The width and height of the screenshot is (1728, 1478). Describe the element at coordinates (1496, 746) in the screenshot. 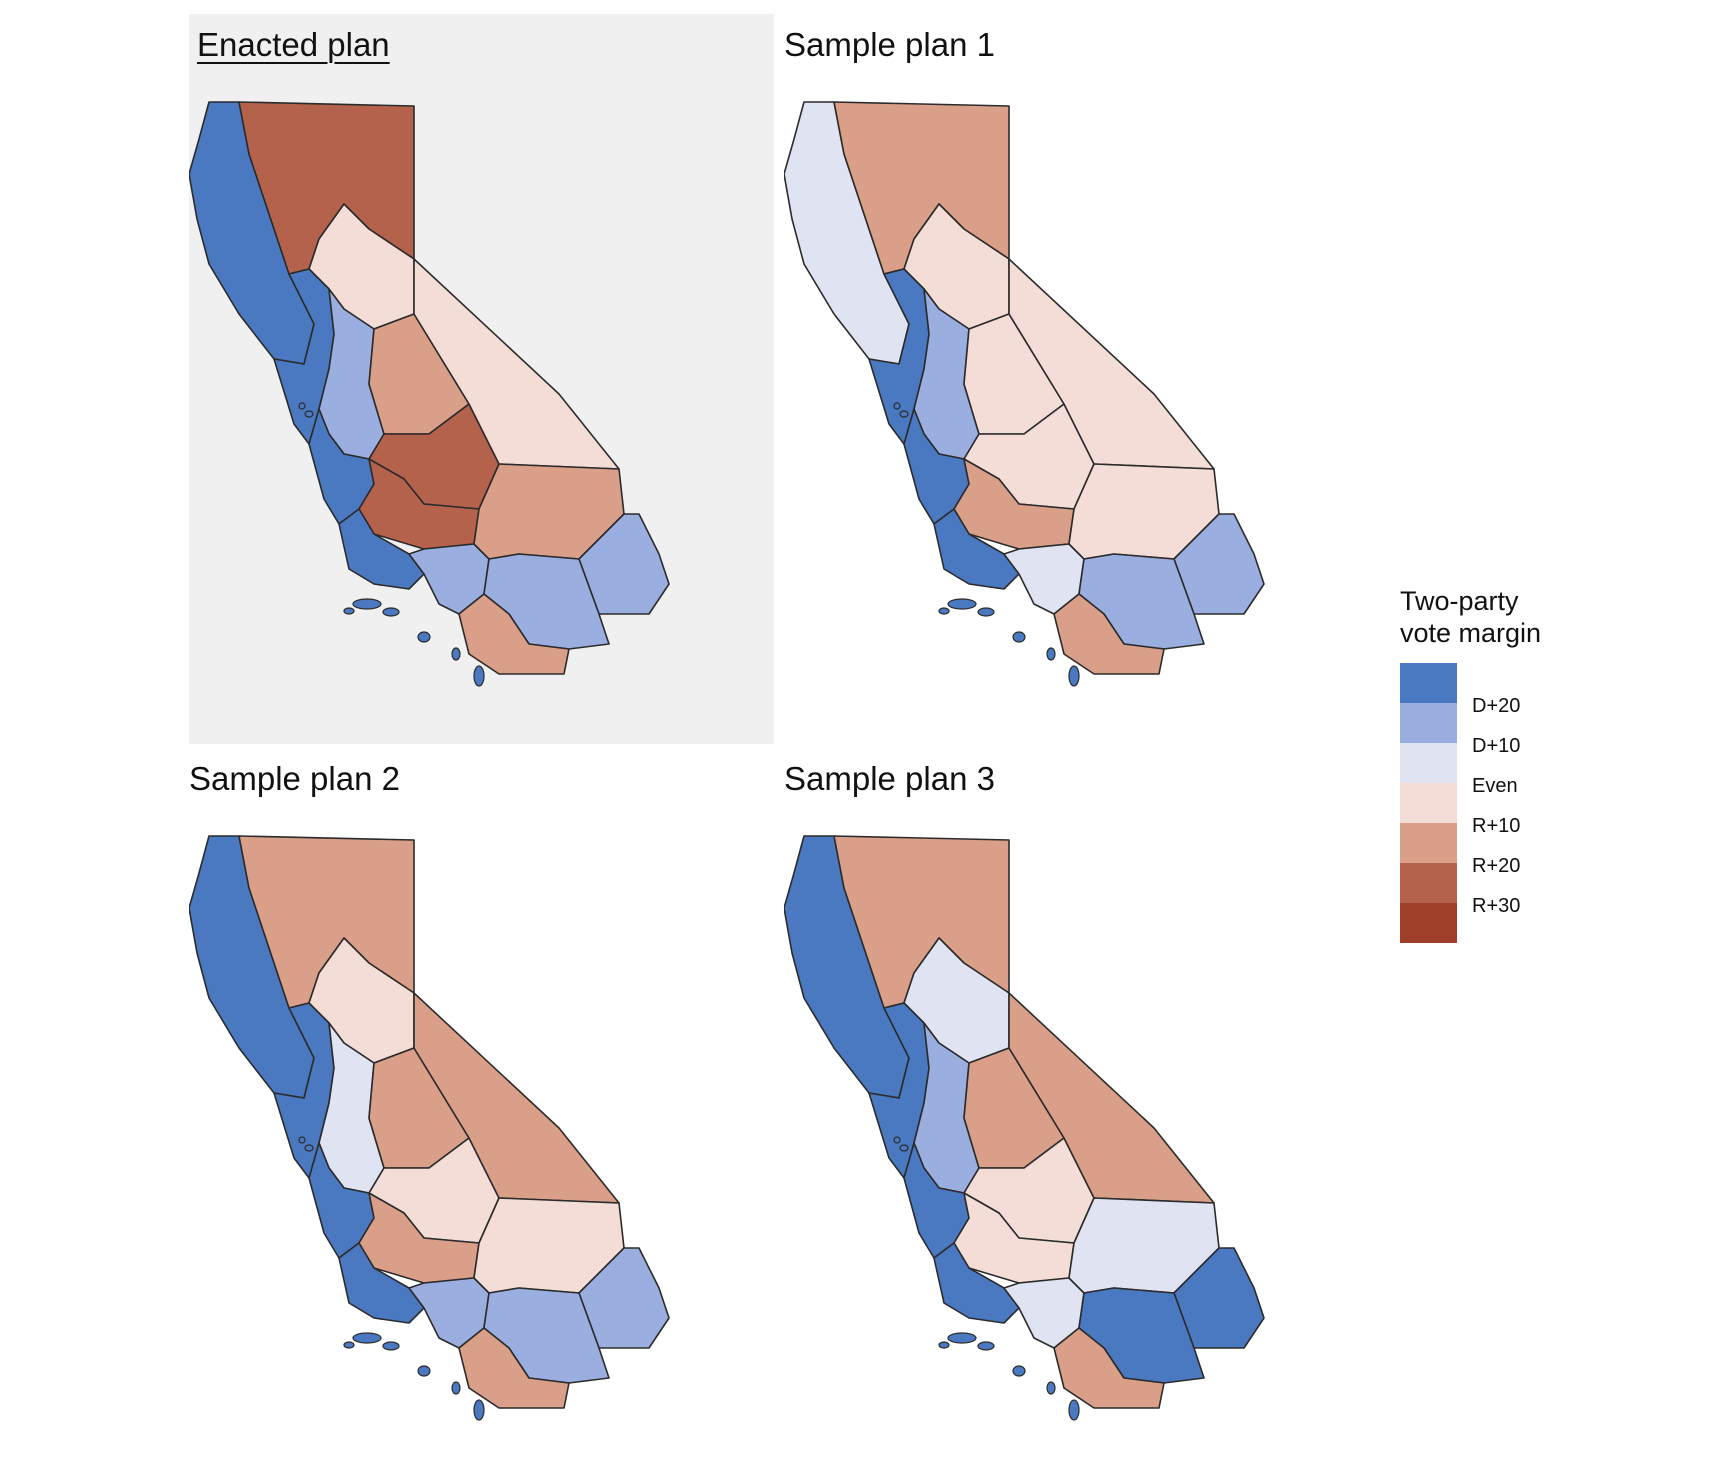

I see `legend-label: D+10` at that location.